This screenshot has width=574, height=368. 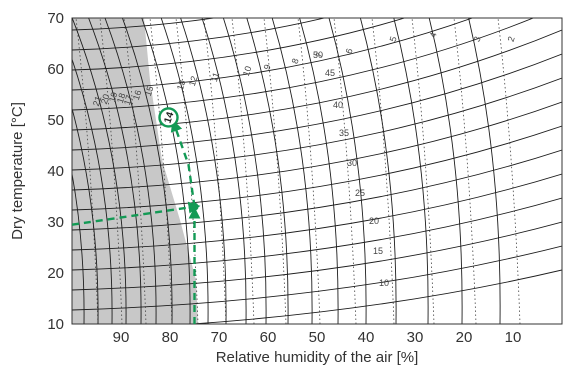 I want to click on moisture-curve-label: 4, so click(x=433, y=35).